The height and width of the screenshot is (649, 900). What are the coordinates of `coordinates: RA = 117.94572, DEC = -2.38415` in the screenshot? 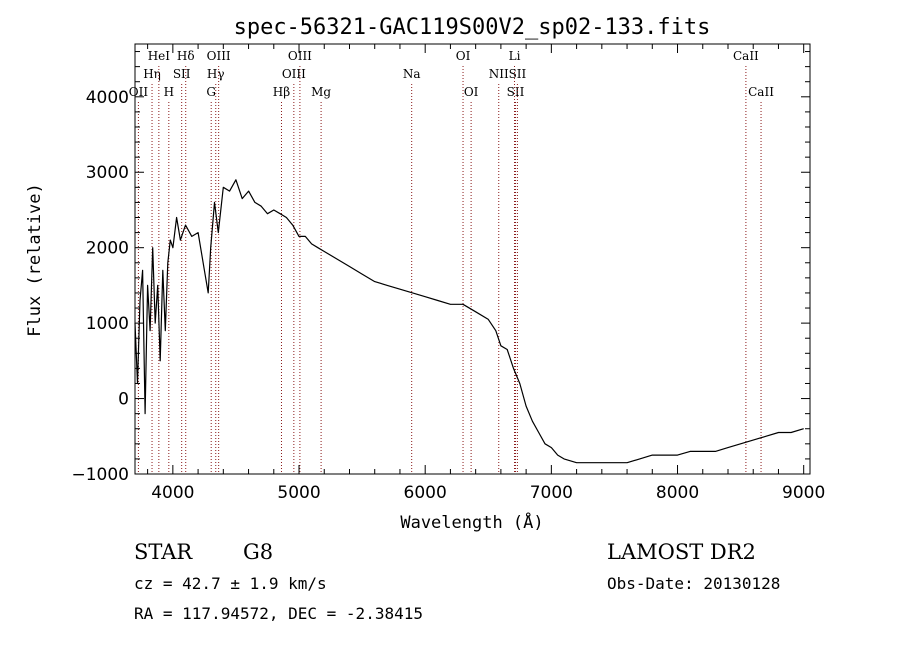 It's located at (278, 613).